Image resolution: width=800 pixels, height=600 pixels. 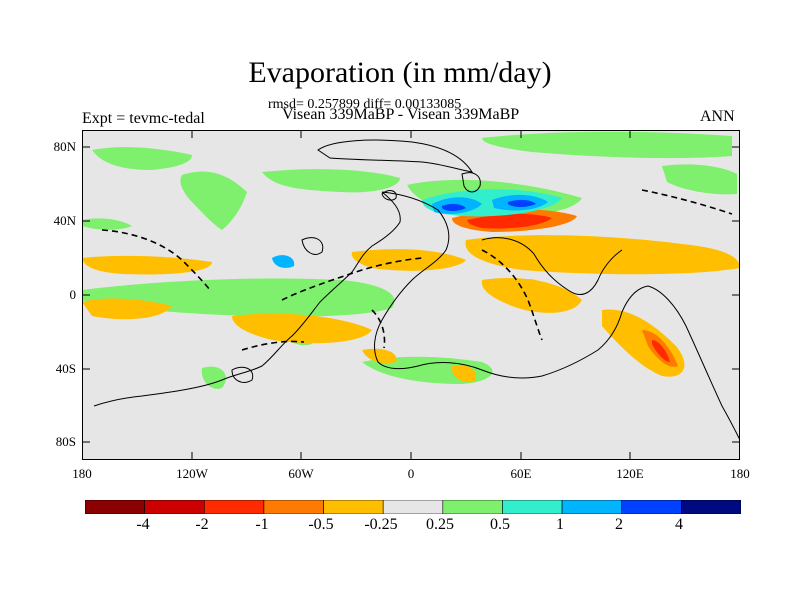 I want to click on green-region-east-asia, so click(x=699, y=179).